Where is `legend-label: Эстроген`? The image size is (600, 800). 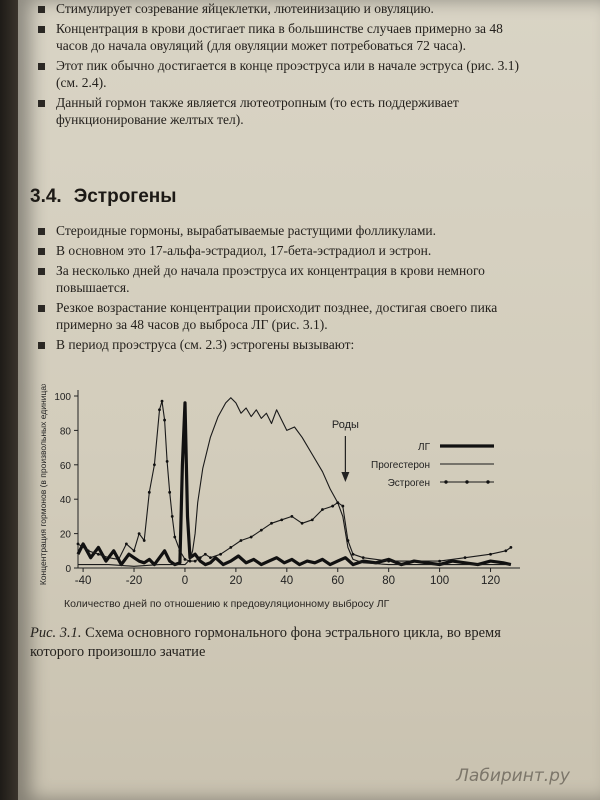
legend-label: Эстроген is located at coordinates (409, 483).